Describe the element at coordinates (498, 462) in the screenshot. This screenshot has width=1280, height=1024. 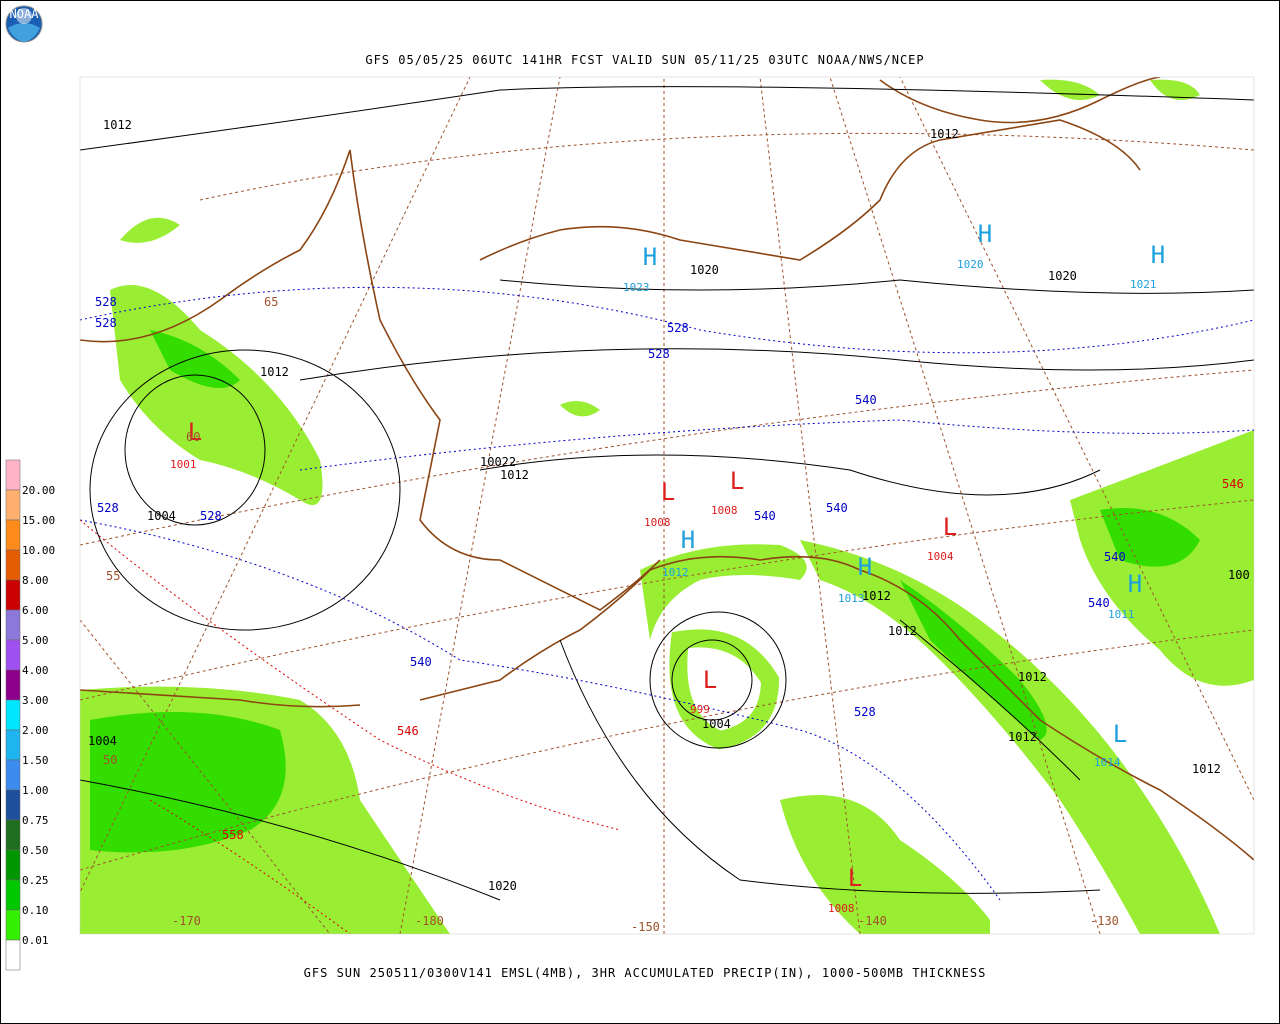
I see `isobar-label: 10022` at that location.